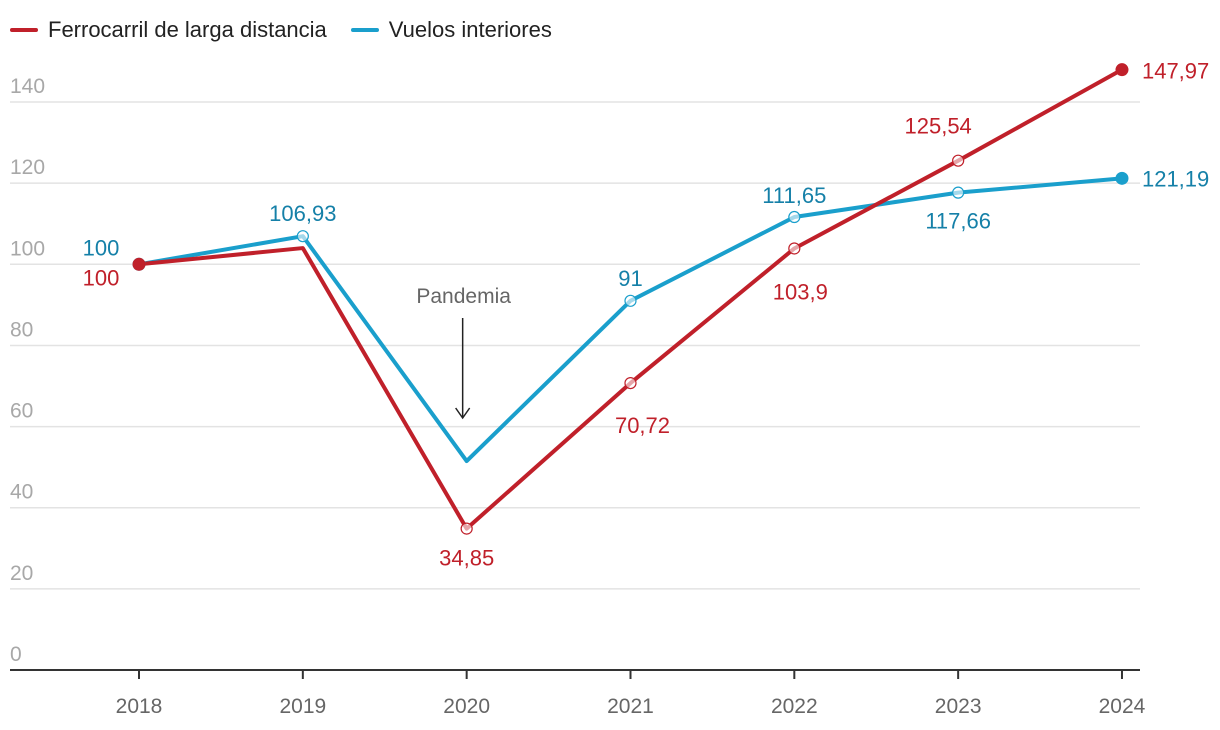 Image resolution: width=1220 pixels, height=730 pixels. Describe the element at coordinates (302, 706) in the screenshot. I see `x-tick-label-2019: 2019` at that location.